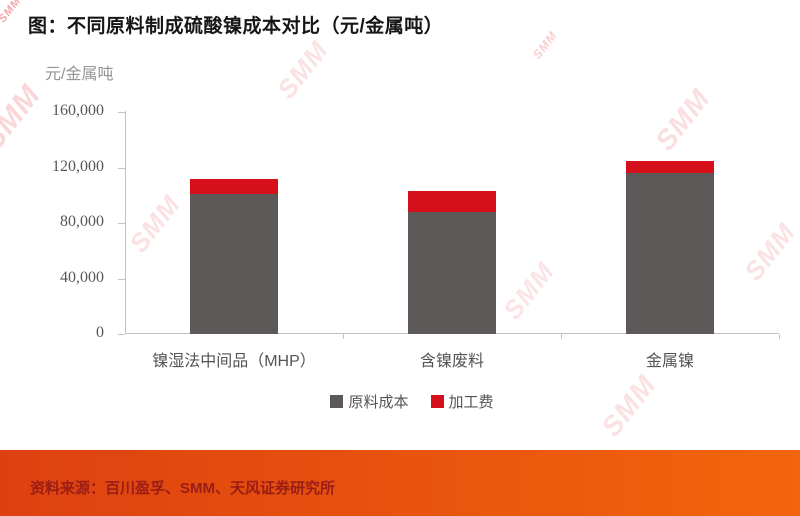 Image resolution: width=800 pixels, height=516 pixels. What do you see at coordinates (451, 361) in the screenshot?
I see `x-category-label: 含镍废料` at bounding box center [451, 361].